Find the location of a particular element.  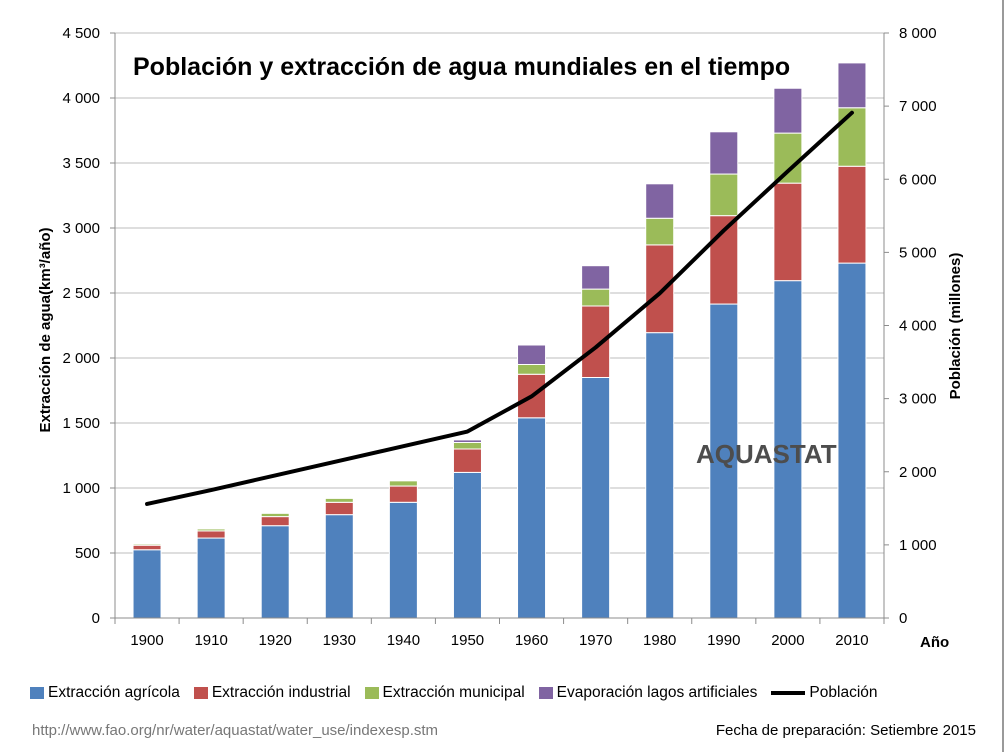

preparation-date: Fecha de preparación: Setiembre 2015 is located at coordinates (845, 730).